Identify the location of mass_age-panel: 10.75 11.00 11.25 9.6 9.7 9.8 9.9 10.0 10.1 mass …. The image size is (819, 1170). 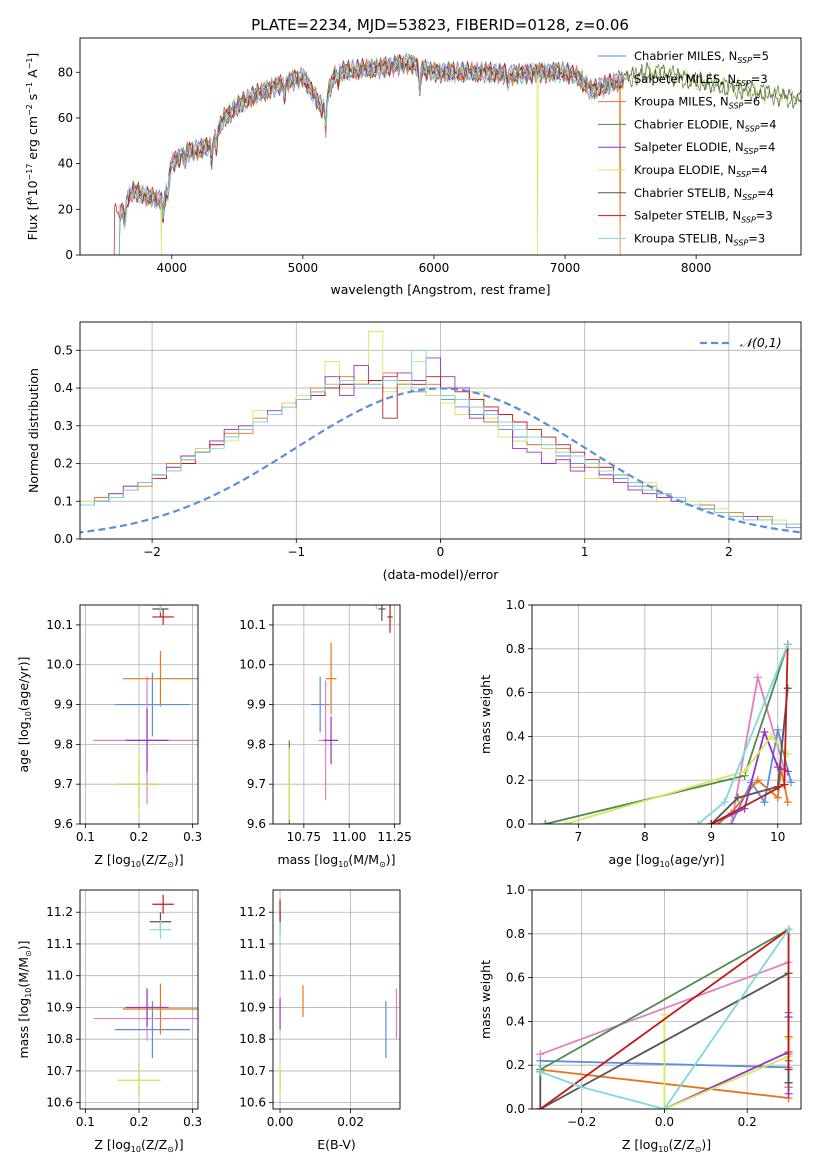
(325, 736).